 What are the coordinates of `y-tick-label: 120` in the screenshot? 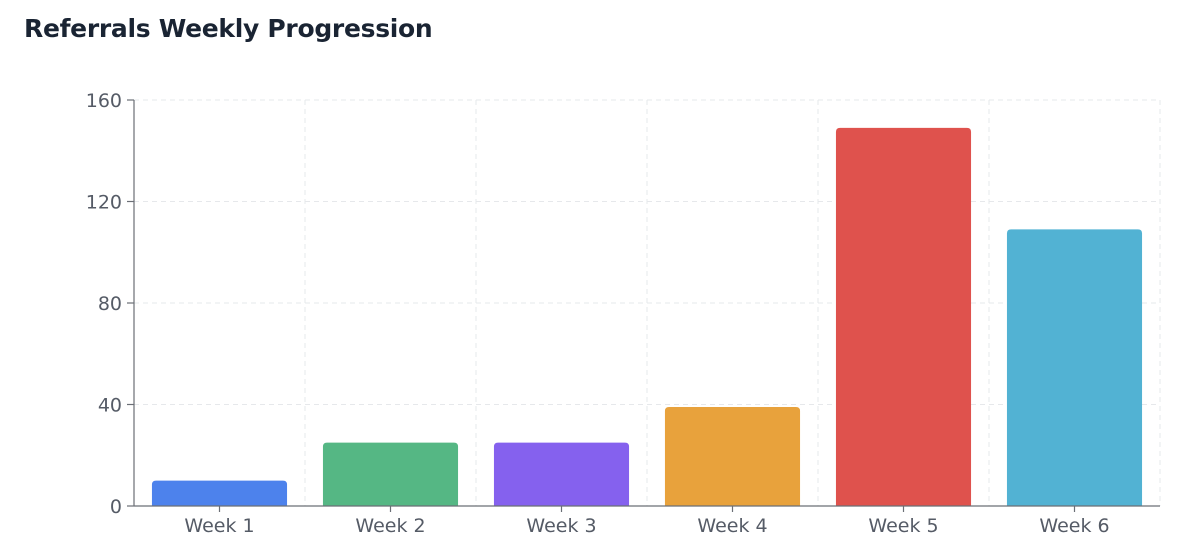 It's located at (104, 203).